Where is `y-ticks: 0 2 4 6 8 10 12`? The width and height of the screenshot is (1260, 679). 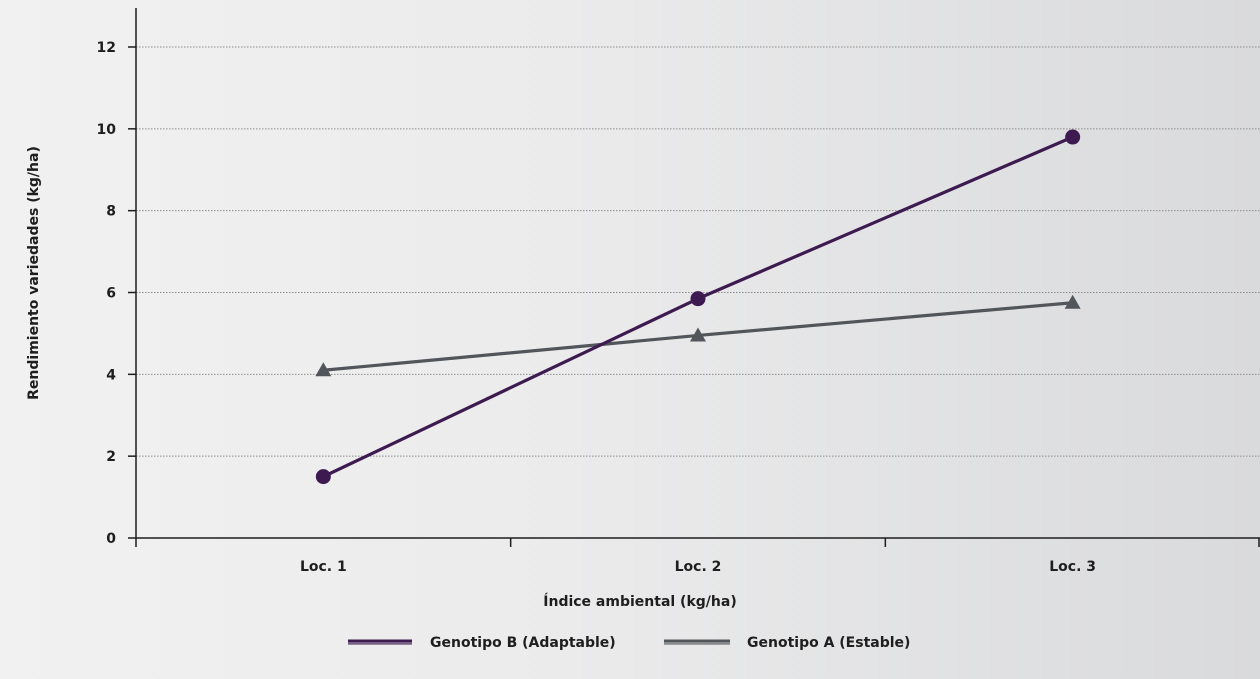
y-ticks: 0 2 4 6 8 10 12 is located at coordinates (116, 293).